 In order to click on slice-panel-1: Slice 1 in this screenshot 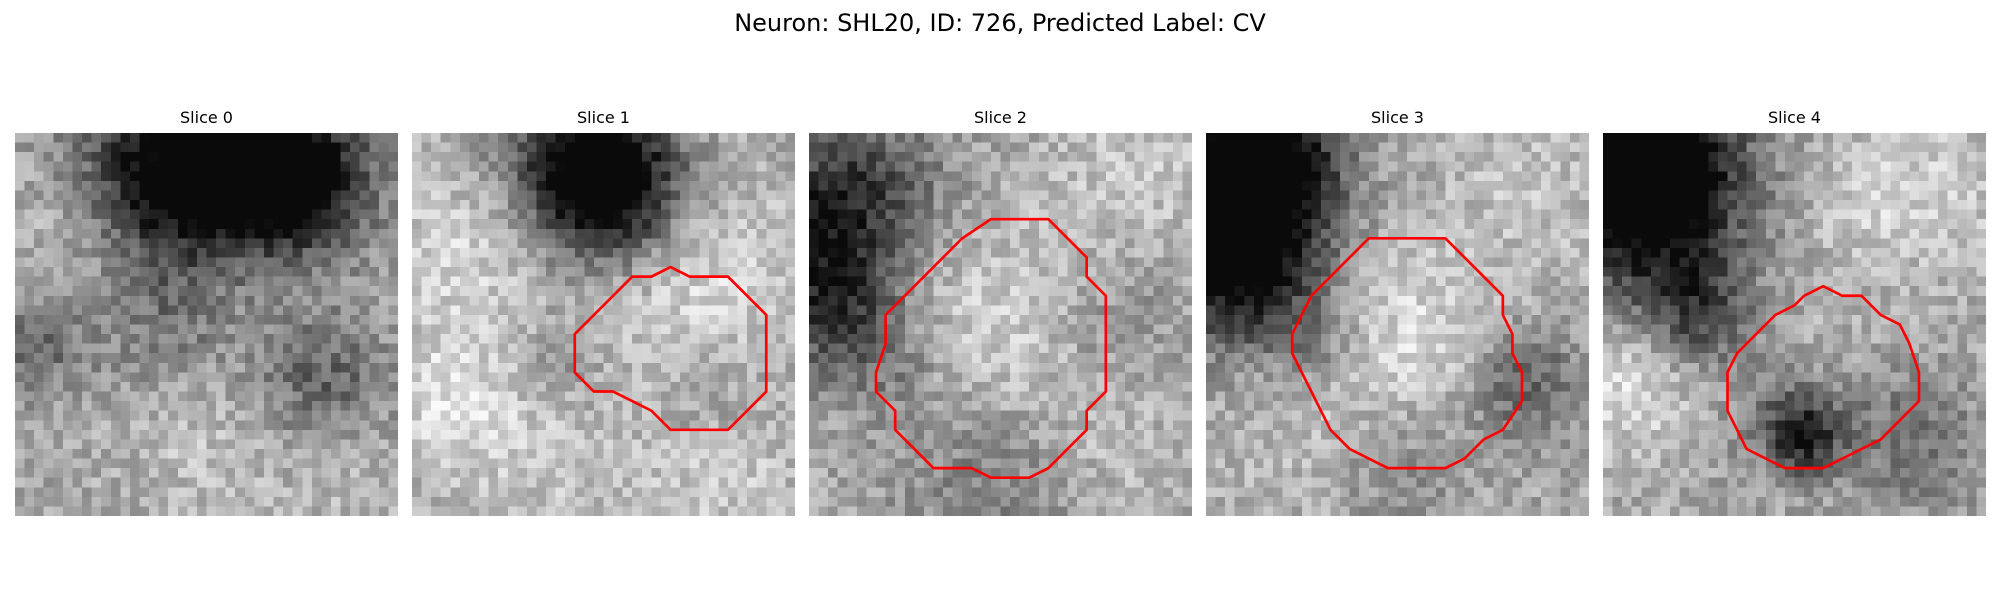, I will do `click(603, 312)`.